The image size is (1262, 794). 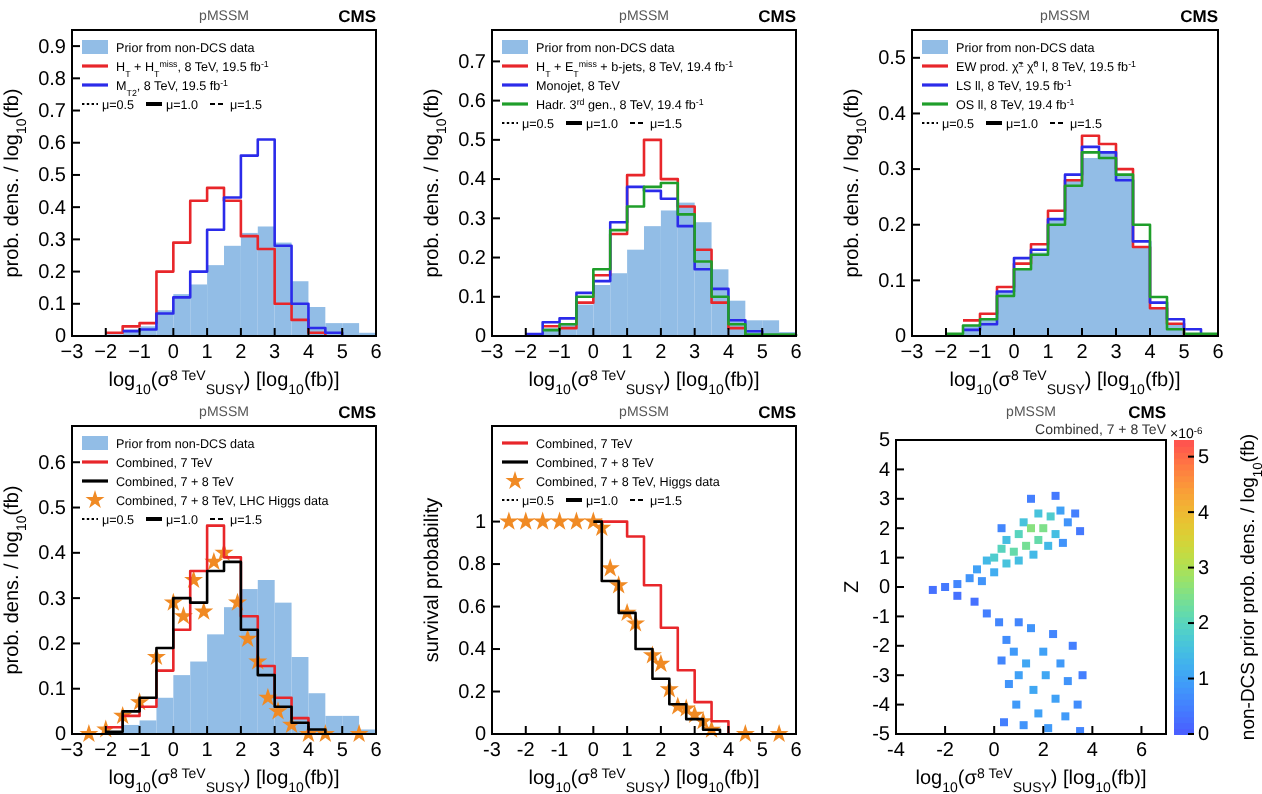 What do you see at coordinates (1204, 568) in the screenshot?
I see `color-bar-label: 3` at bounding box center [1204, 568].